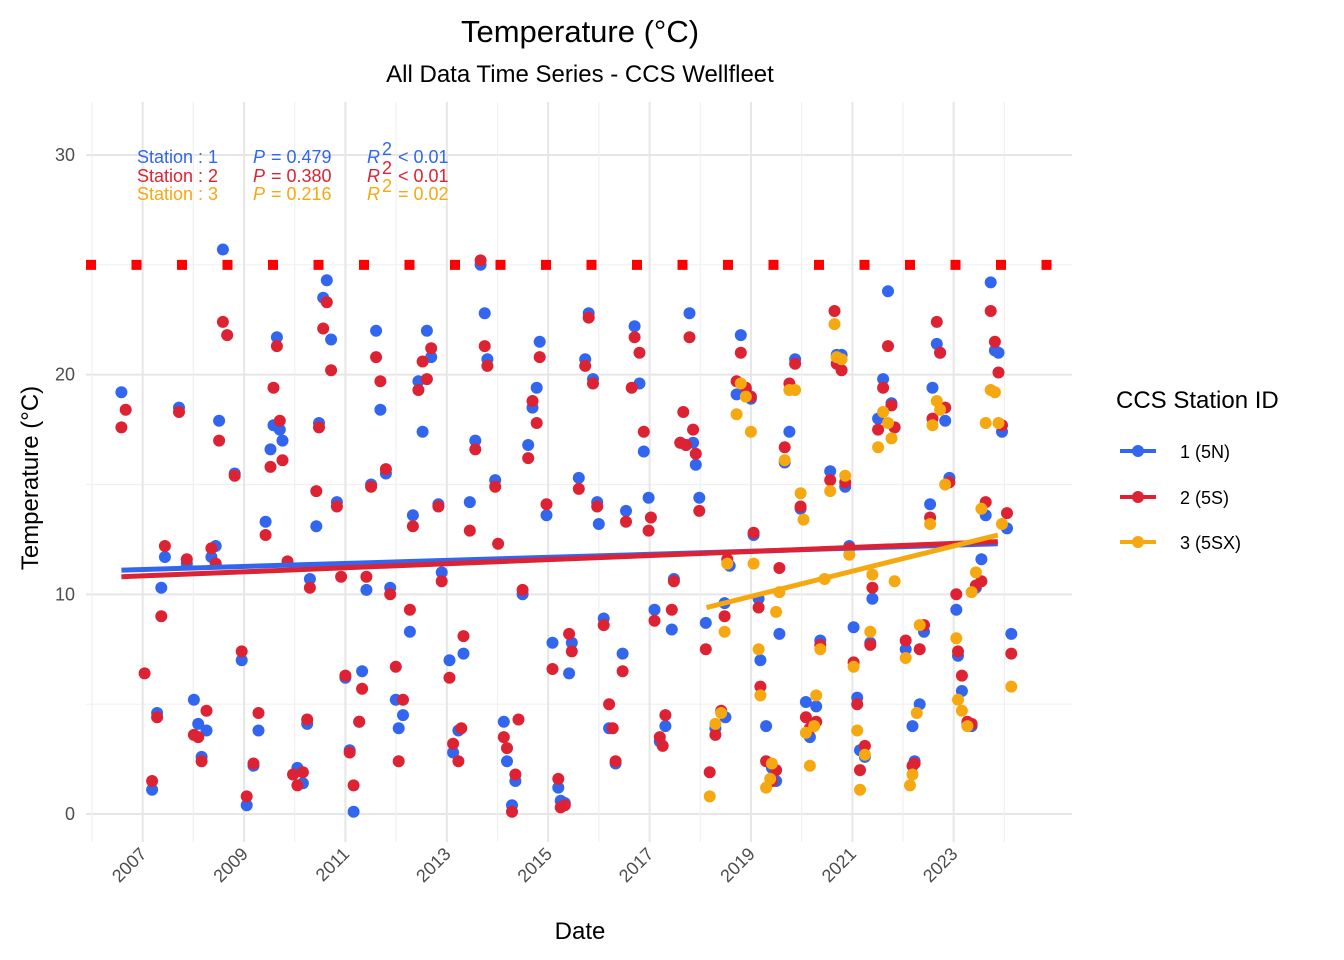 This screenshot has height=960, width=1344. What do you see at coordinates (373, 157) in the screenshot?
I see `stat-r-symbol: R` at bounding box center [373, 157].